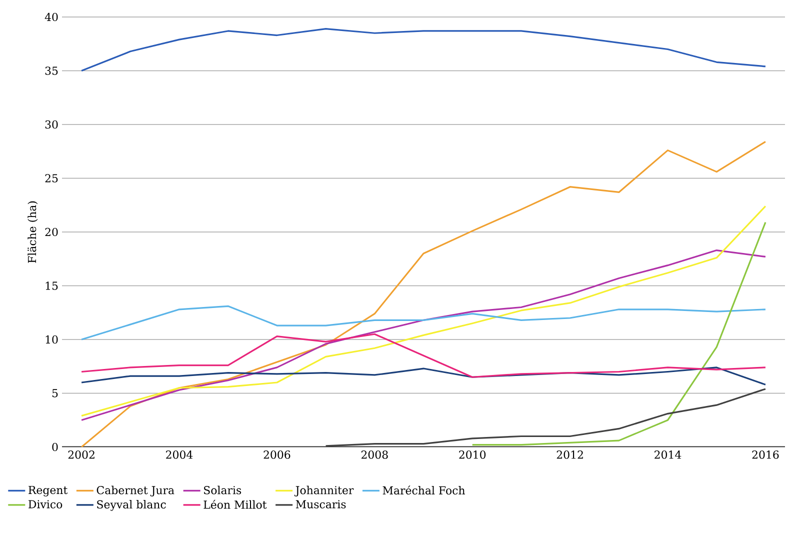 The height and width of the screenshot is (545, 787). I want to click on x-tick-label: 2010, so click(472, 454).